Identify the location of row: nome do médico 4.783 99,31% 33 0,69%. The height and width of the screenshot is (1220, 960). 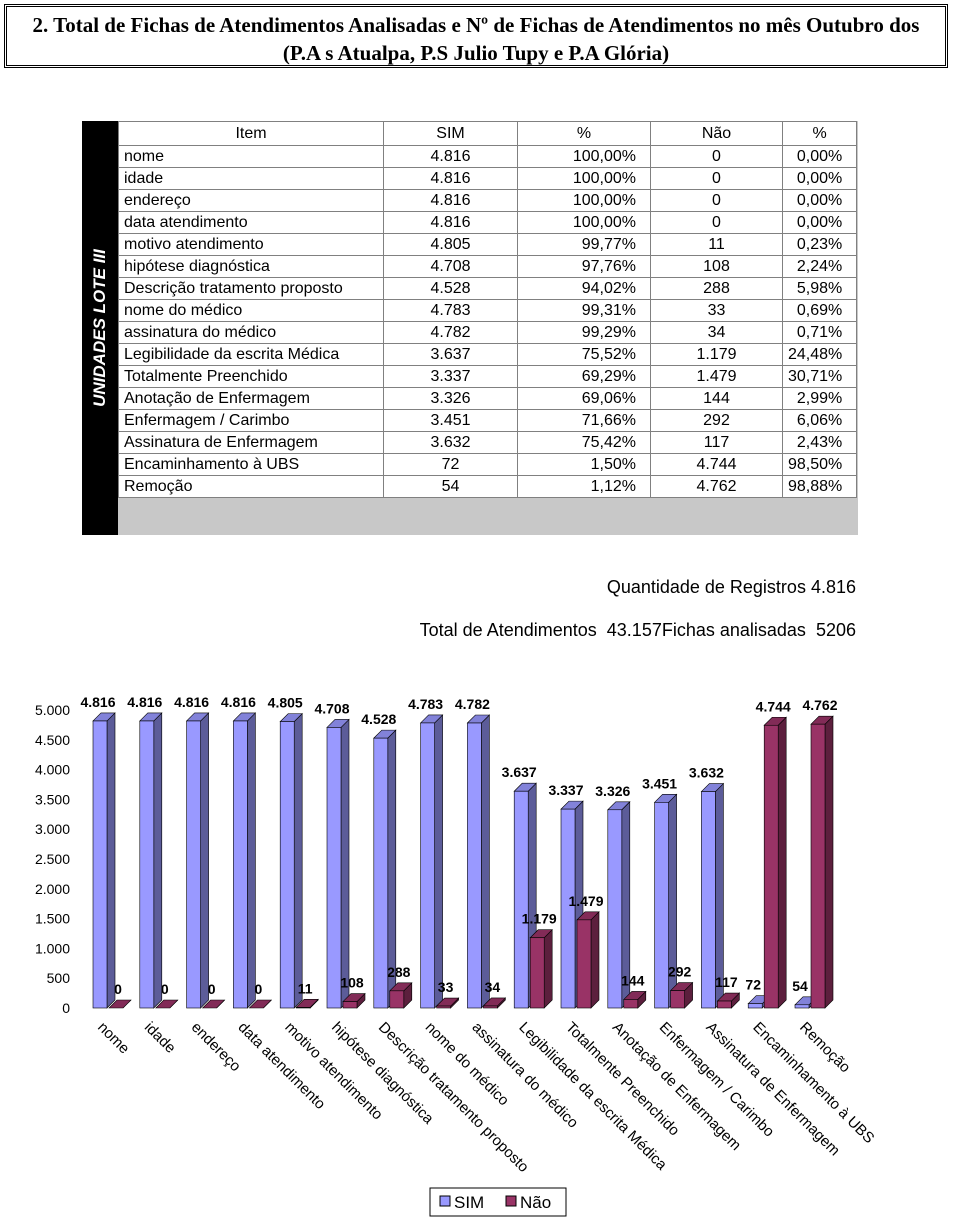
(488, 310).